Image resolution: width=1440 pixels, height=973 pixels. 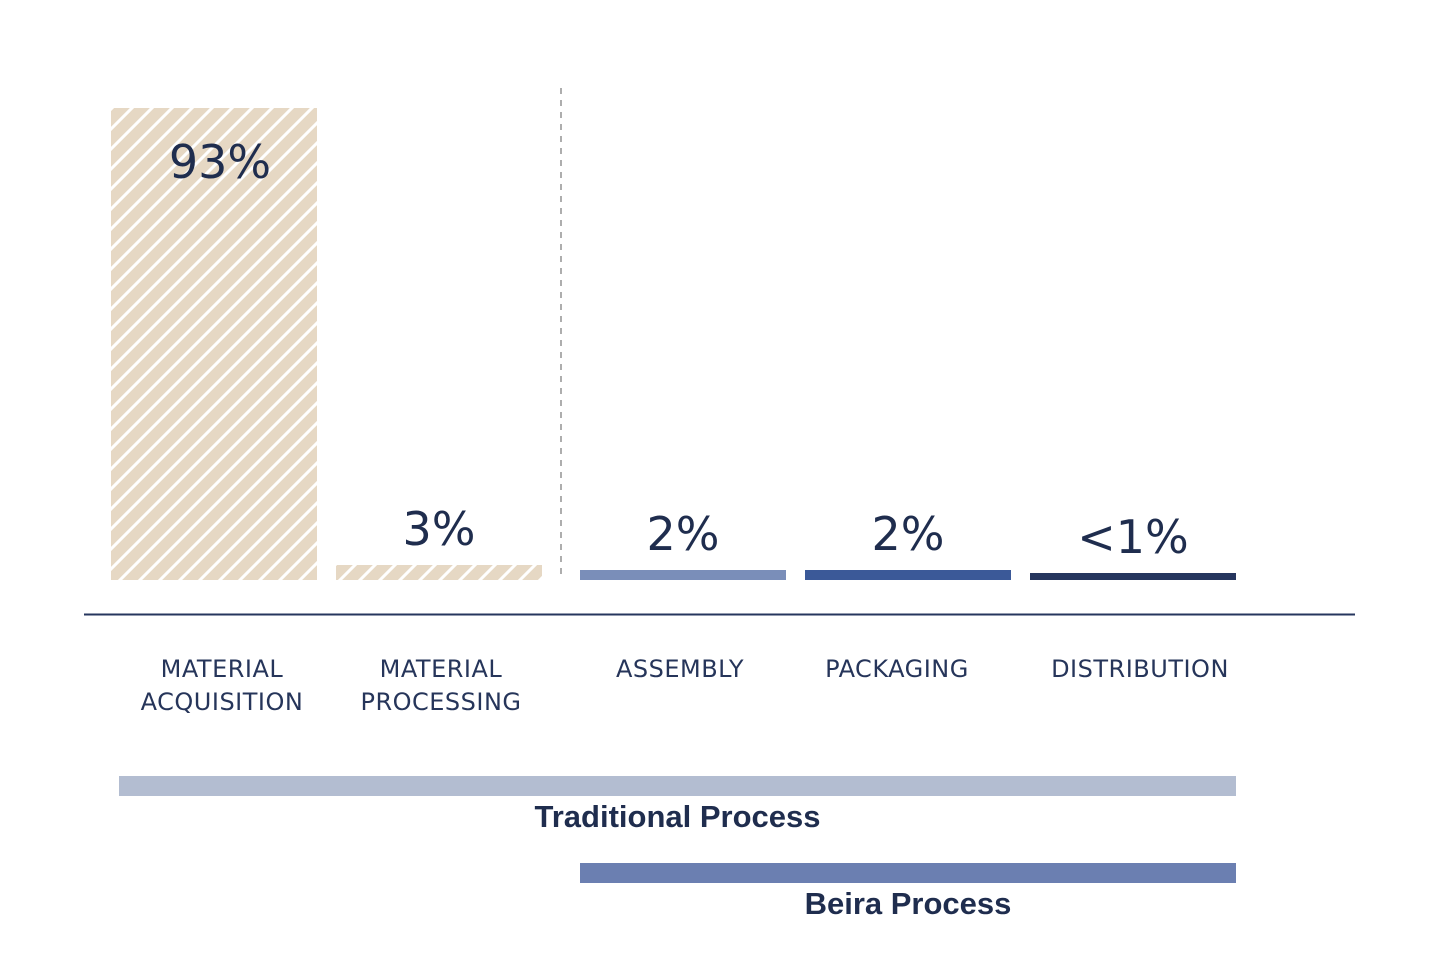 What do you see at coordinates (1140, 669) in the screenshot?
I see `category-label: DISTRIBUTION` at bounding box center [1140, 669].